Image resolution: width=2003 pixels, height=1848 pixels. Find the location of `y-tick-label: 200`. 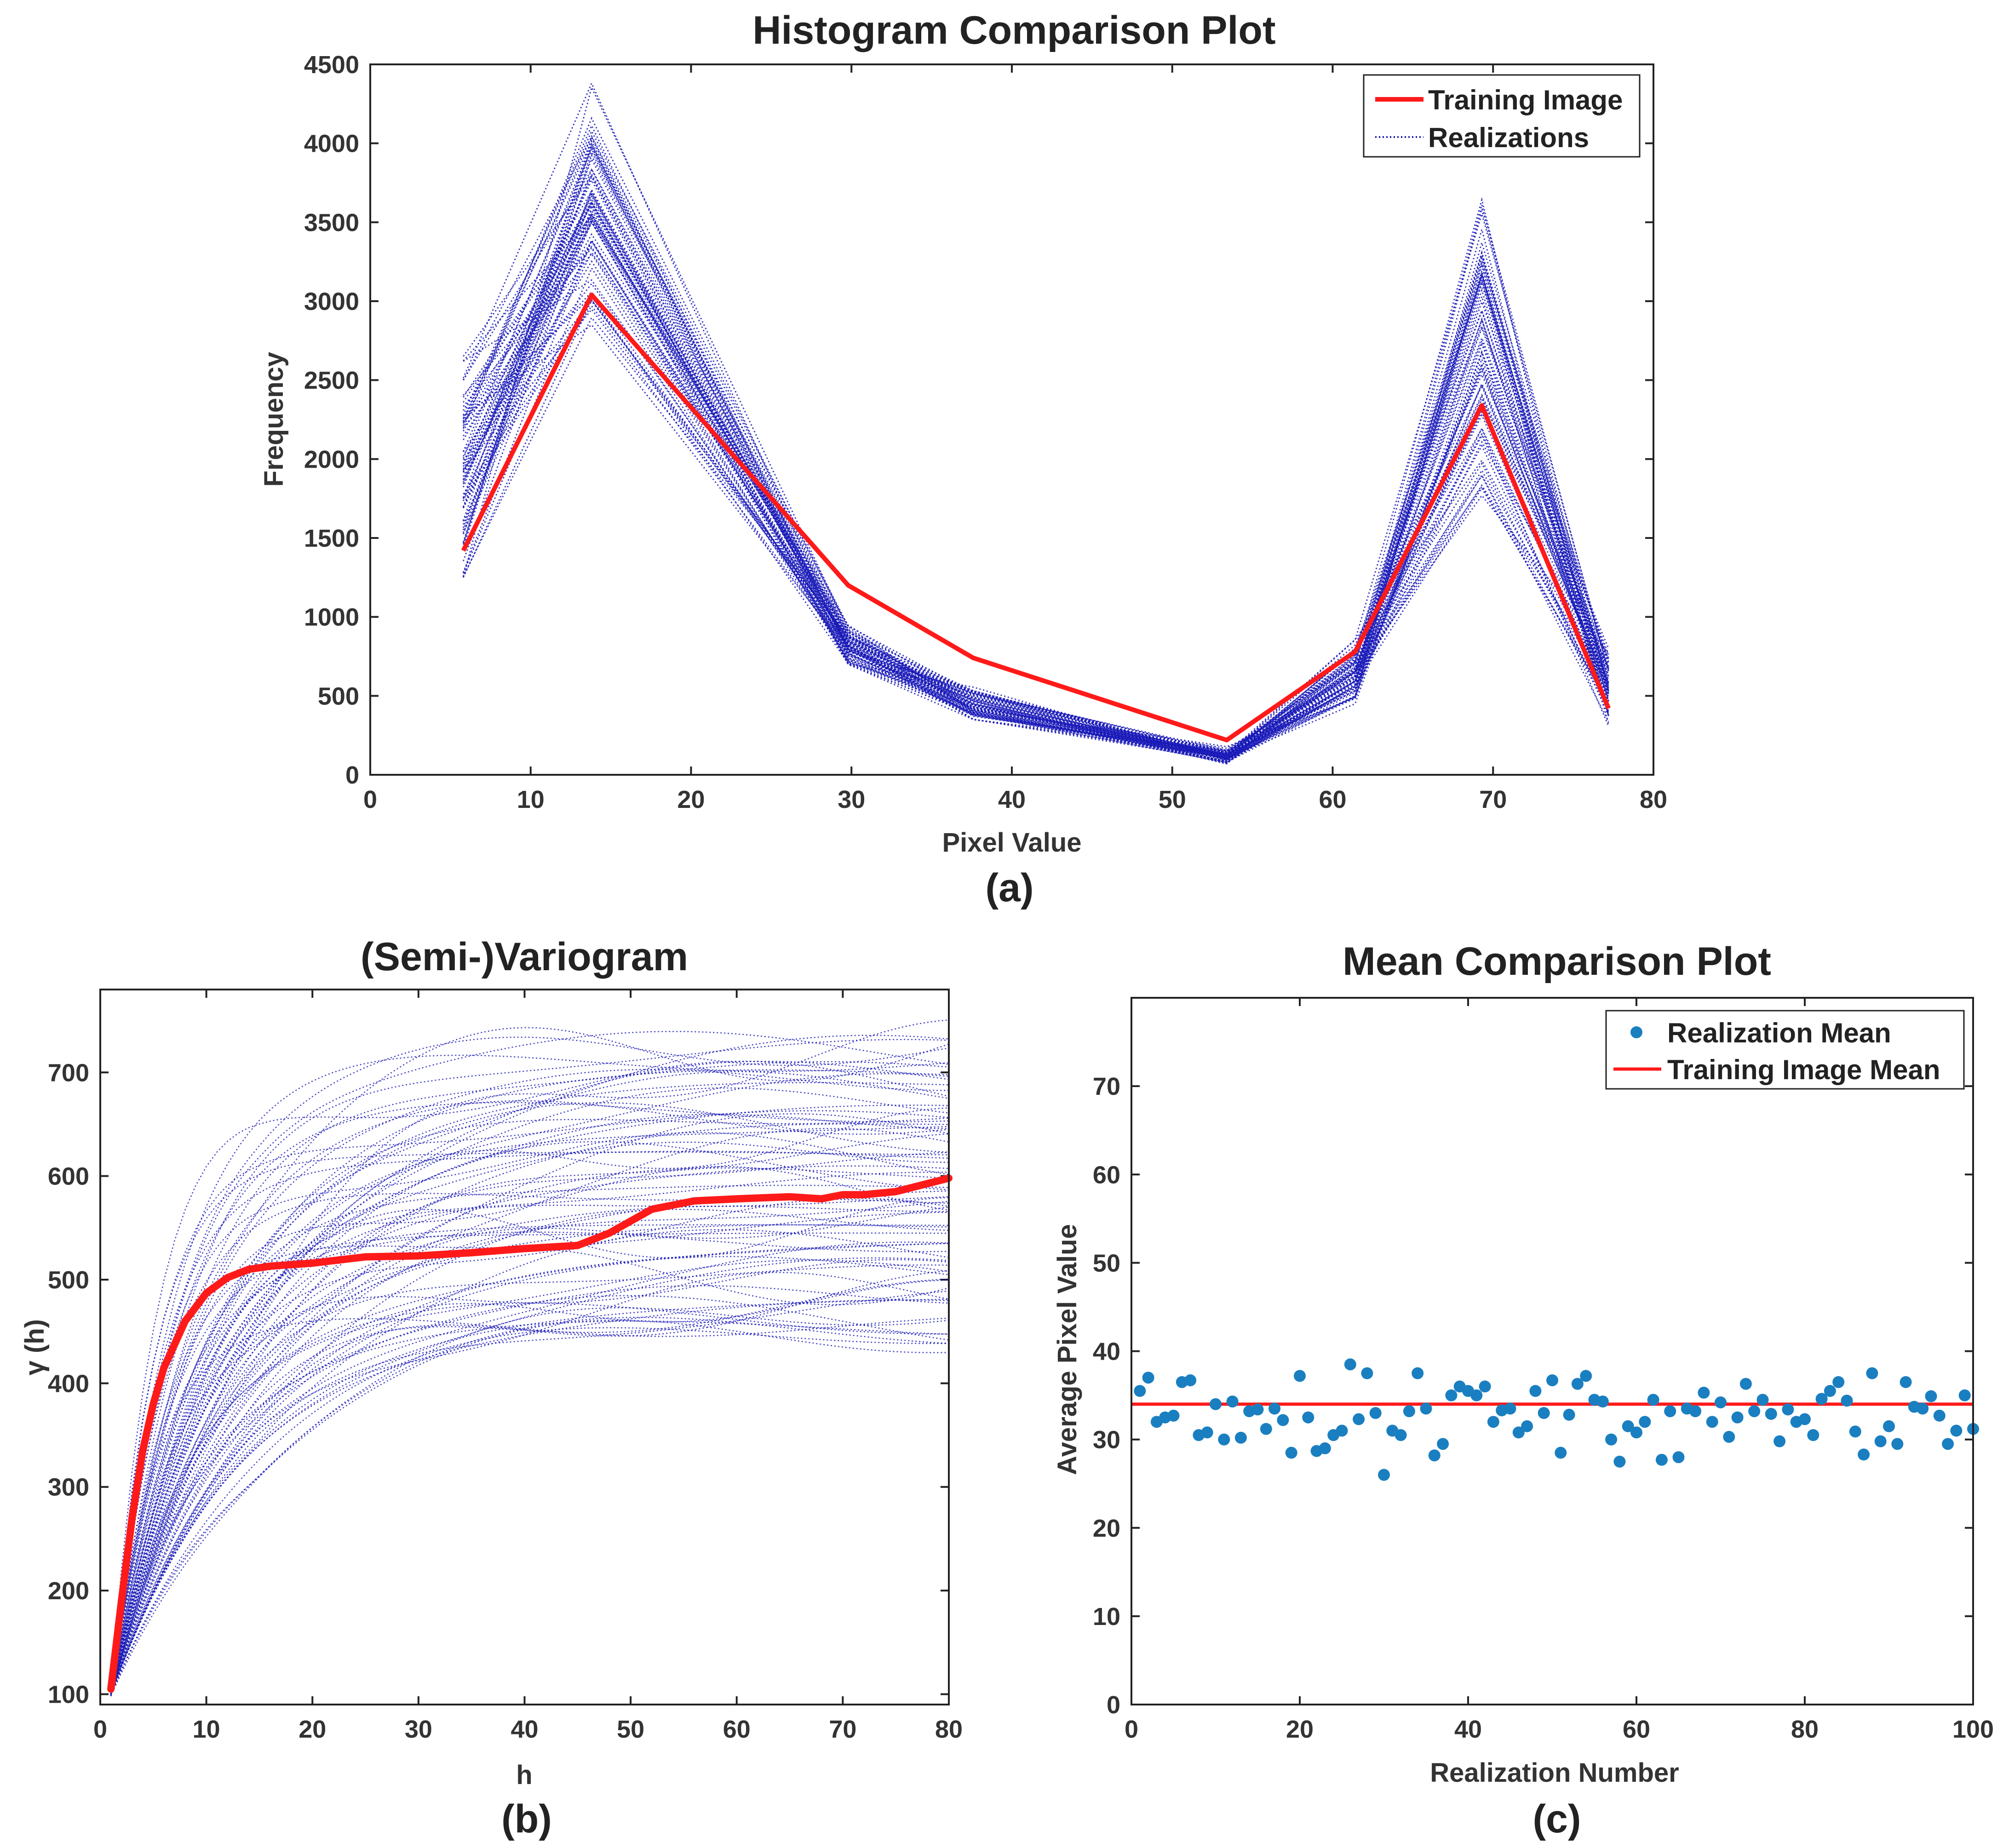

y-tick-label: 200 is located at coordinates (68, 1591).